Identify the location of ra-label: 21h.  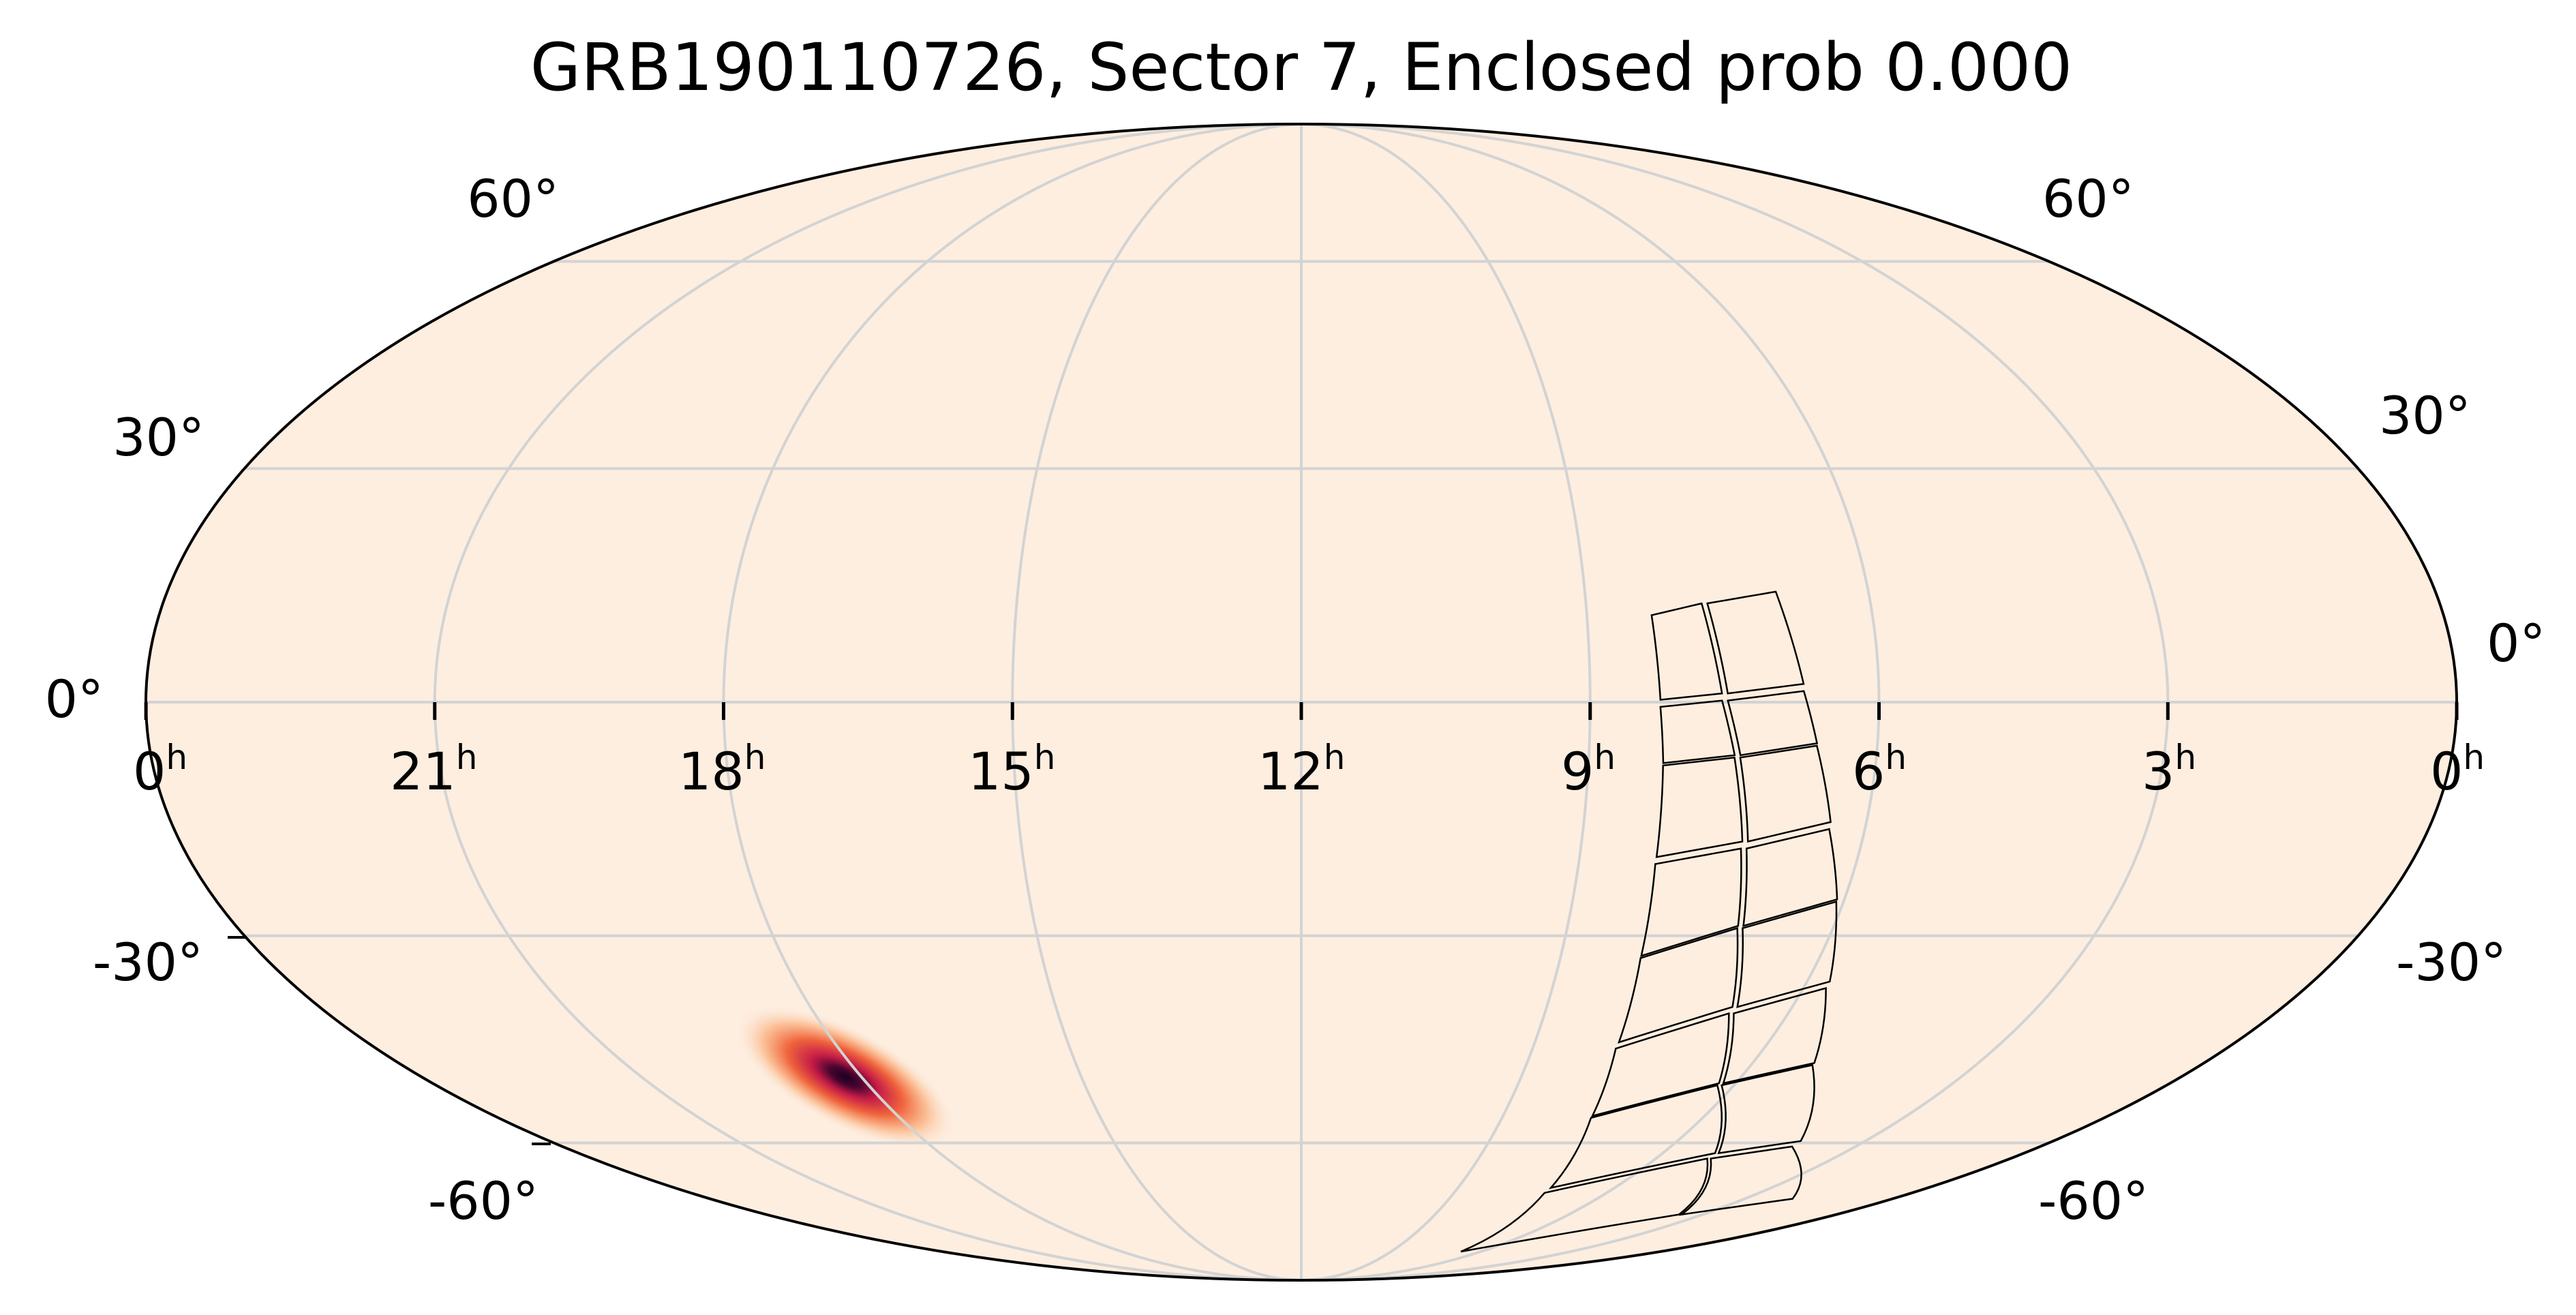
(433, 770).